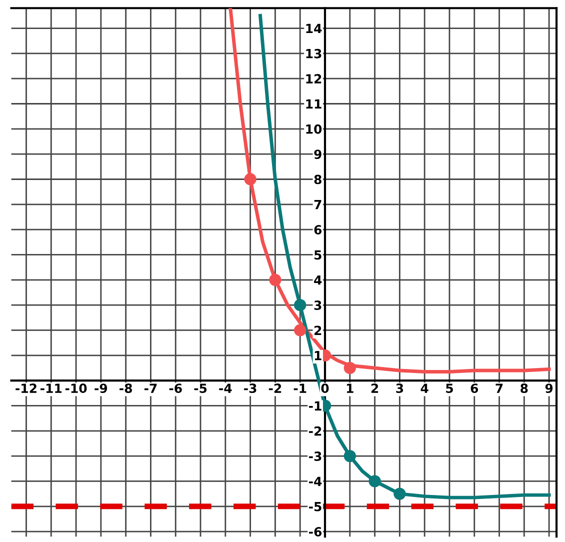  What do you see at coordinates (314, 53) in the screenshot?
I see `y-tick-label: 13` at bounding box center [314, 53].